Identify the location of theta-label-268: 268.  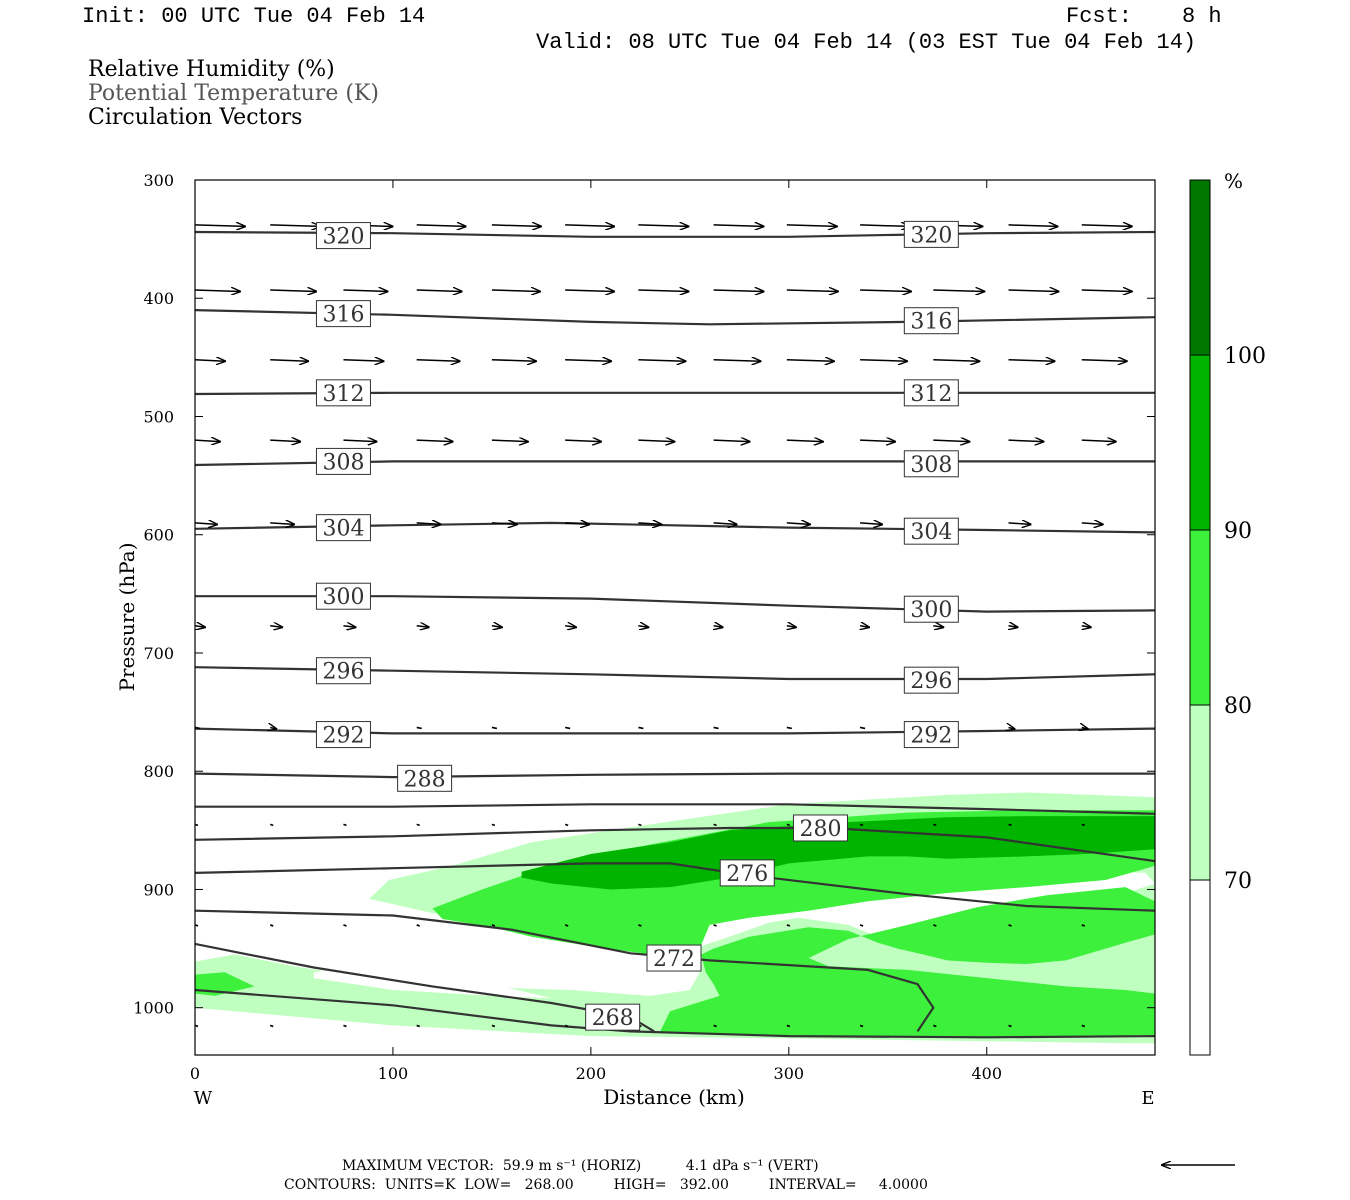
(613, 1018).